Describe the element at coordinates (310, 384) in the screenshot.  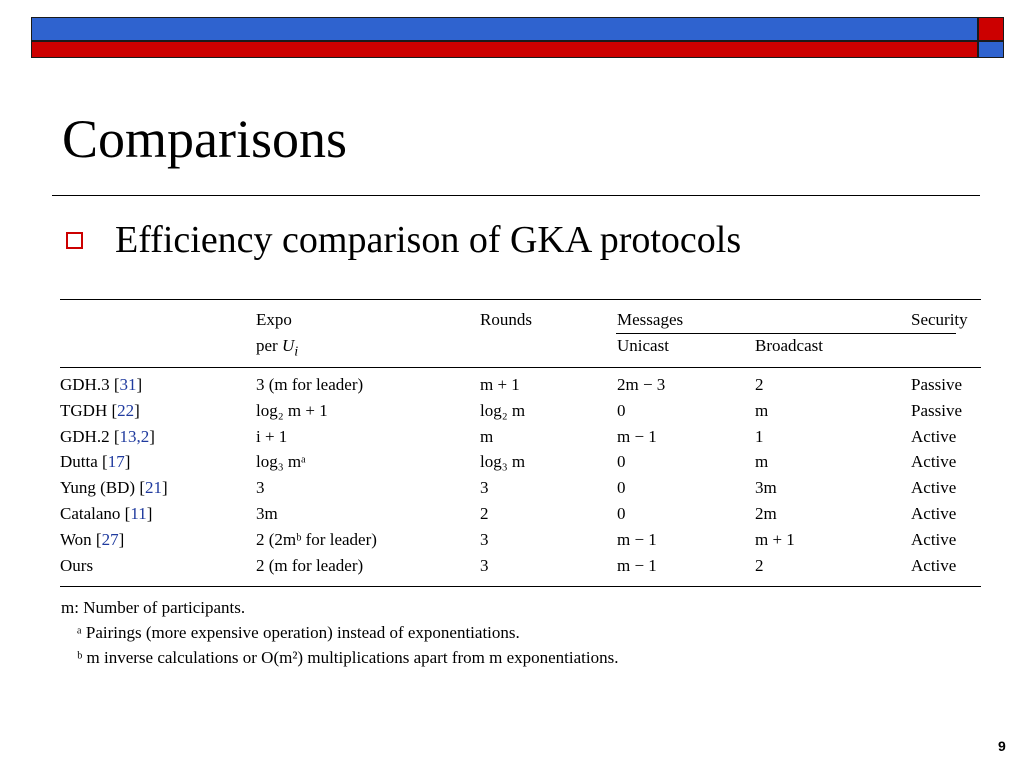
I see `row-expo: 3 (m for leader)` at that location.